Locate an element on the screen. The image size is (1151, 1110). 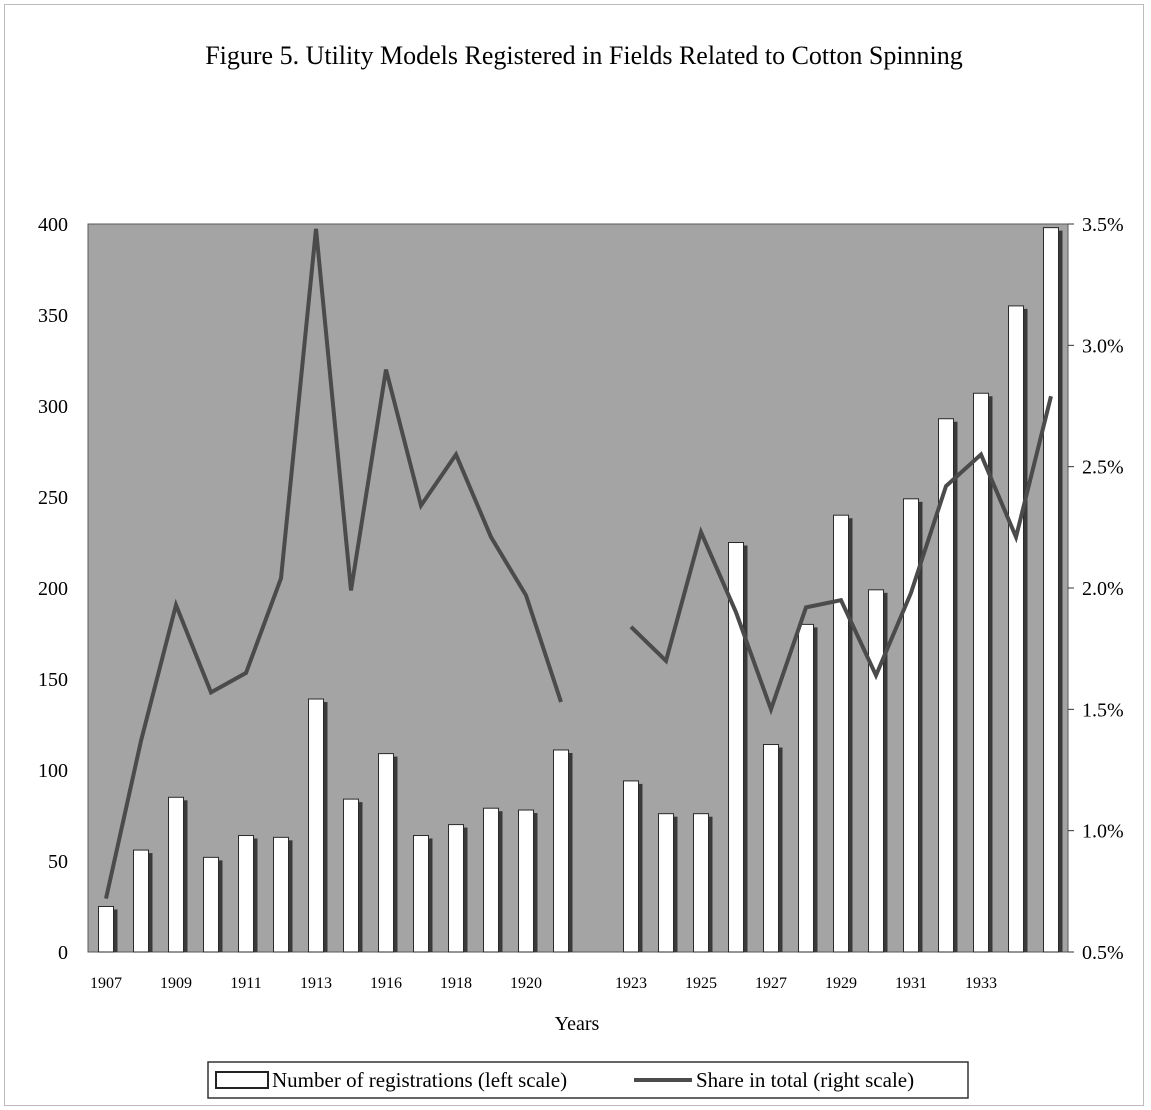
legend-bar-swatch is located at coordinates (242, 1080).